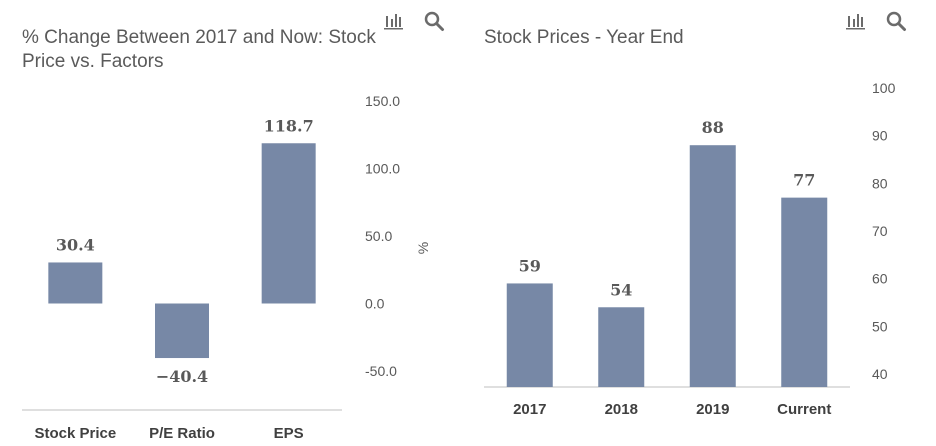 This screenshot has height=446, width=936. What do you see at coordinates (378, 236) in the screenshot?
I see `y-tick-label: 50.0` at bounding box center [378, 236].